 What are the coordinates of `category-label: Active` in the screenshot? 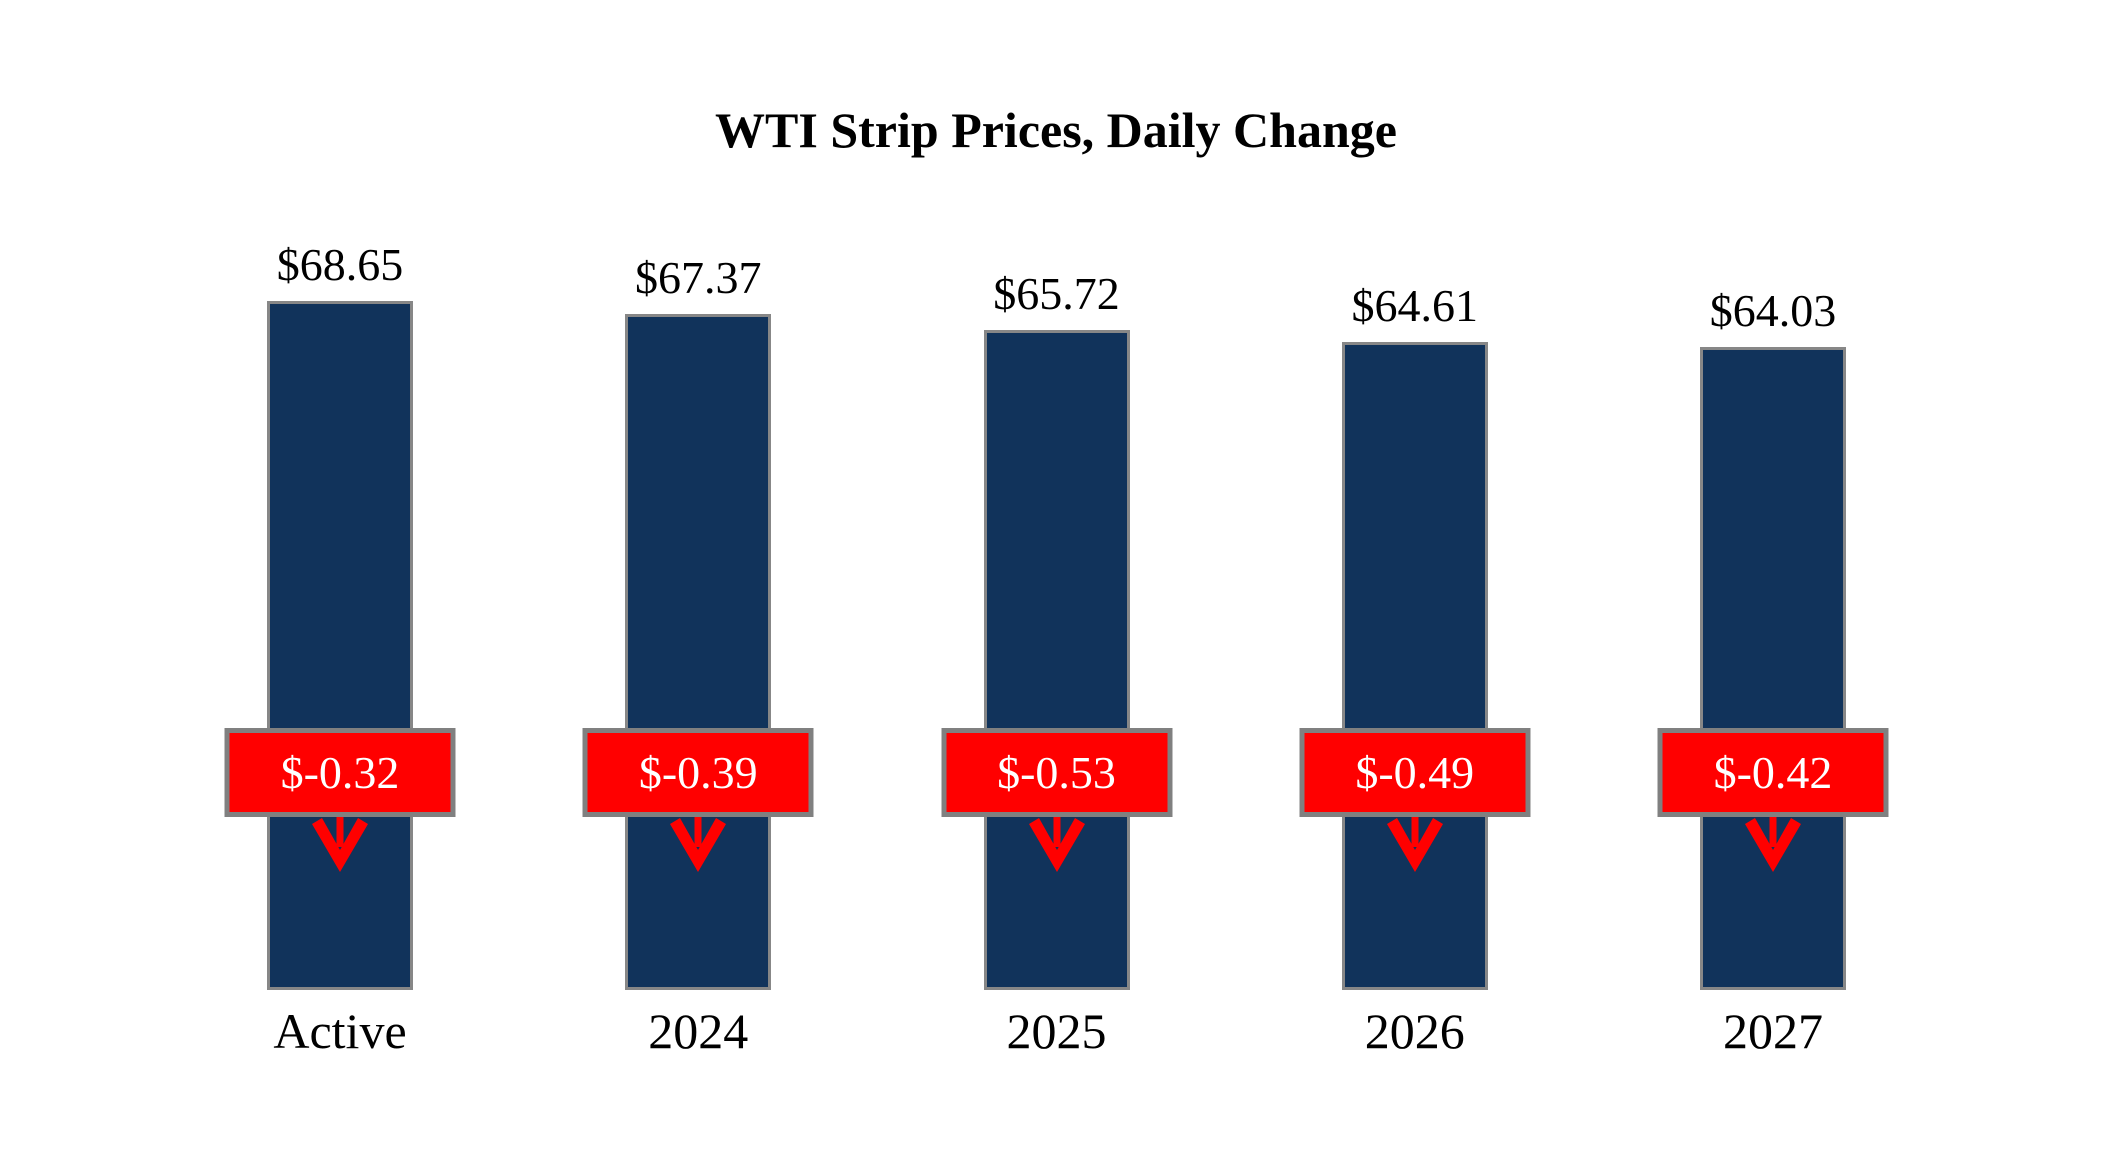 It's located at (340, 1031).